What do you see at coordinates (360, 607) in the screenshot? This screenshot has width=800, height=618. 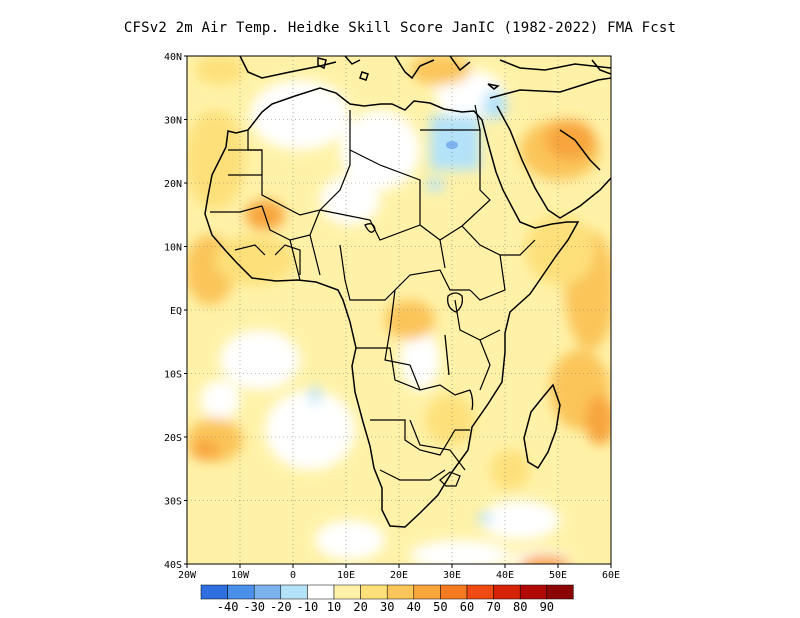 I see `colorbar-label: 20` at bounding box center [360, 607].